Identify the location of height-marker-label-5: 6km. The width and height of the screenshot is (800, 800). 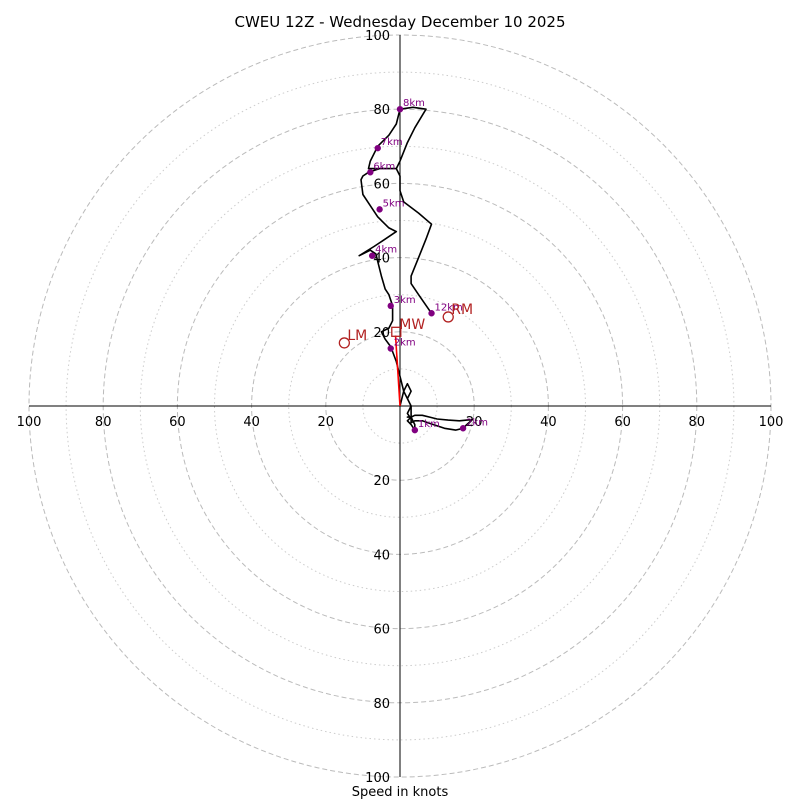
(384, 166).